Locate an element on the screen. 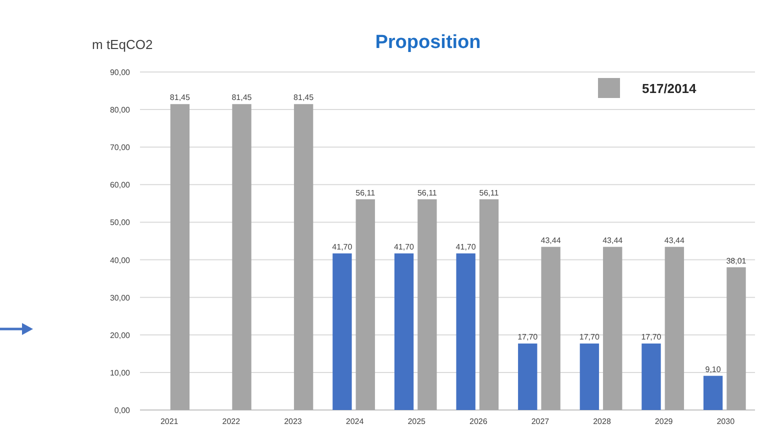 The height and width of the screenshot is (434, 759). x-tick-label: 2029 is located at coordinates (664, 421).